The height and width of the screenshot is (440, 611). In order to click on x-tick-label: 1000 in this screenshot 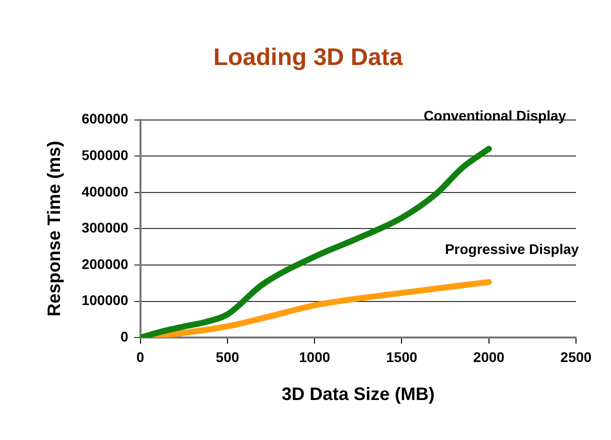, I will do `click(314, 356)`.